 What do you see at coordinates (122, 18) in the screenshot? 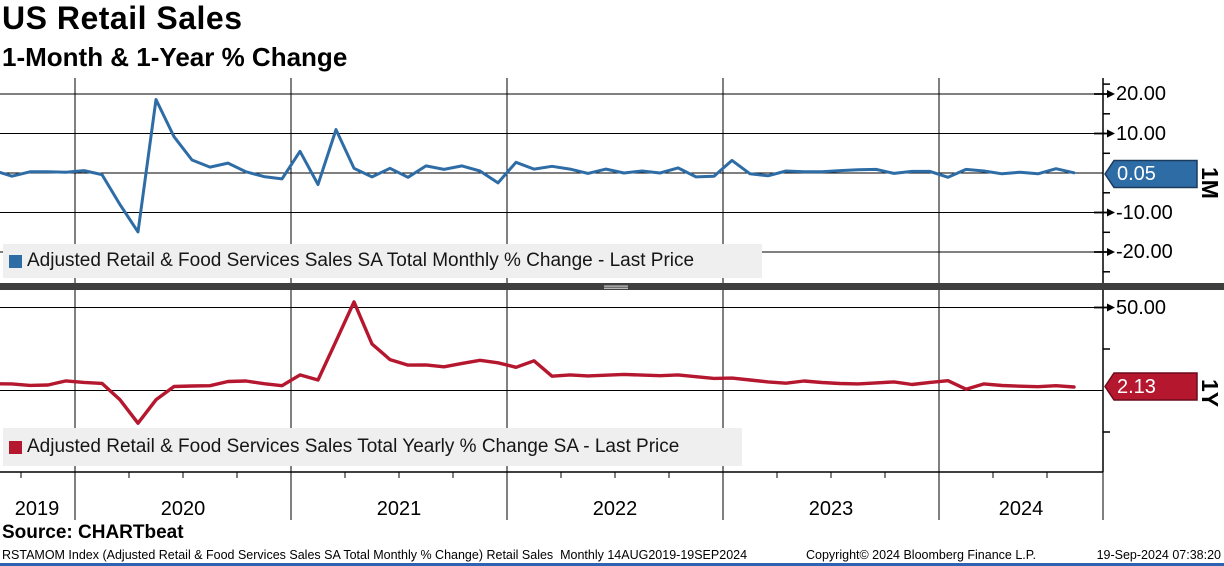
I see `page-title: US Retail Sales` at bounding box center [122, 18].